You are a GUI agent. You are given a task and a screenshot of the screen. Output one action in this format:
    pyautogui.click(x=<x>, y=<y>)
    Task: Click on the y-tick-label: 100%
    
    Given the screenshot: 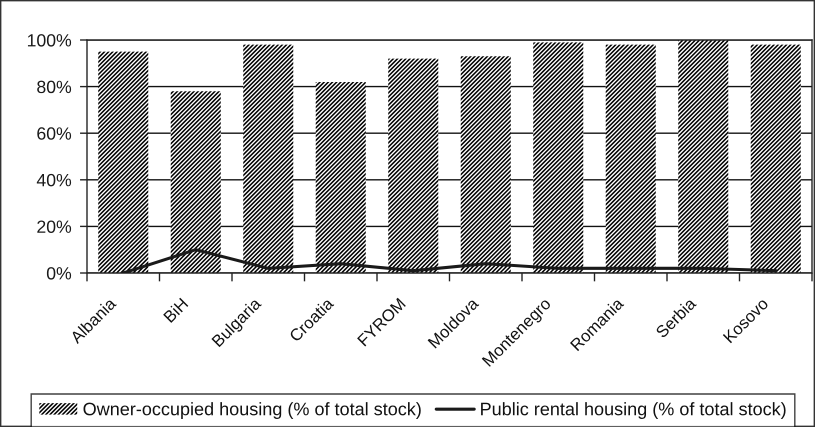 What is the action you would take?
    pyautogui.click(x=50, y=40)
    